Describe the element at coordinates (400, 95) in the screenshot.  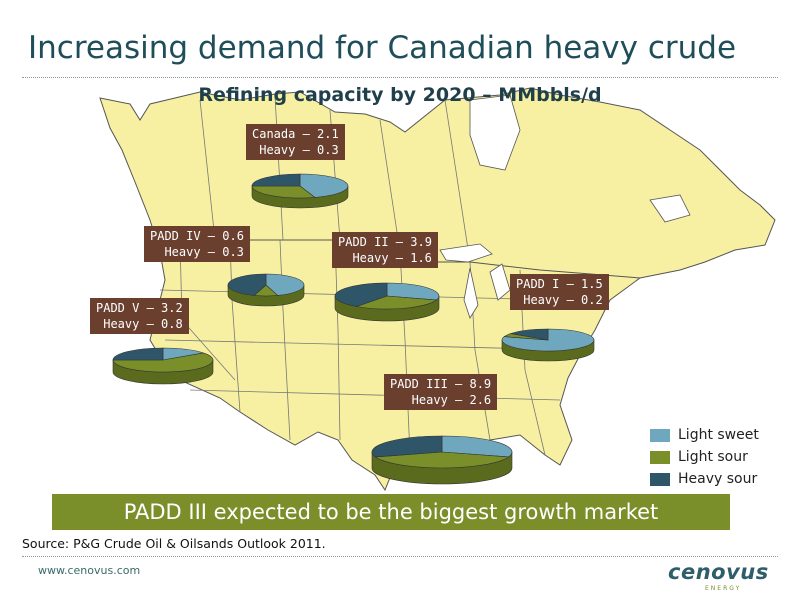
I see `chart-title: Refining capacity by 2020 – MMbbls/d` at that location.